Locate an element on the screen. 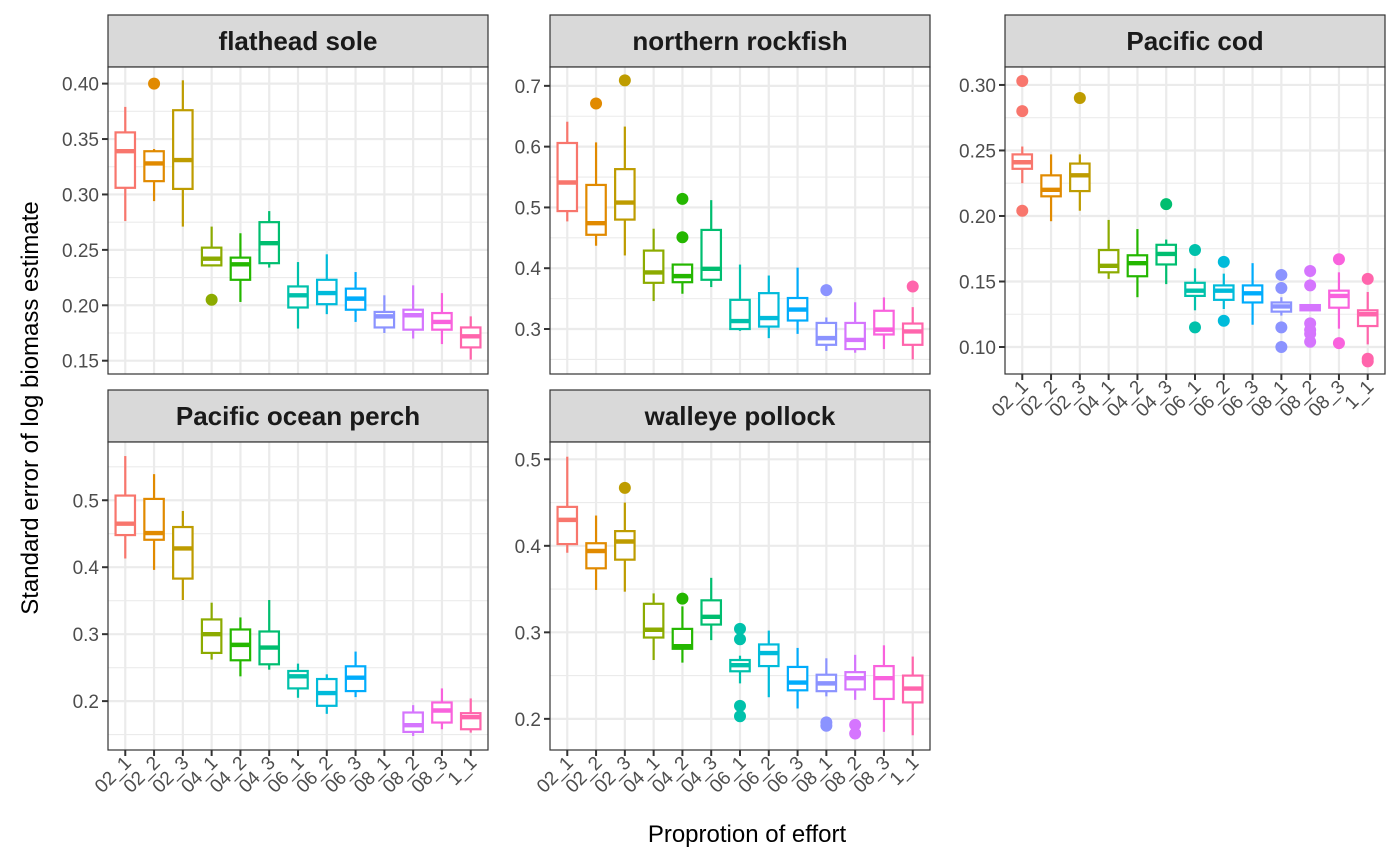  y-tick-label: 0.10 is located at coordinates (977, 348).